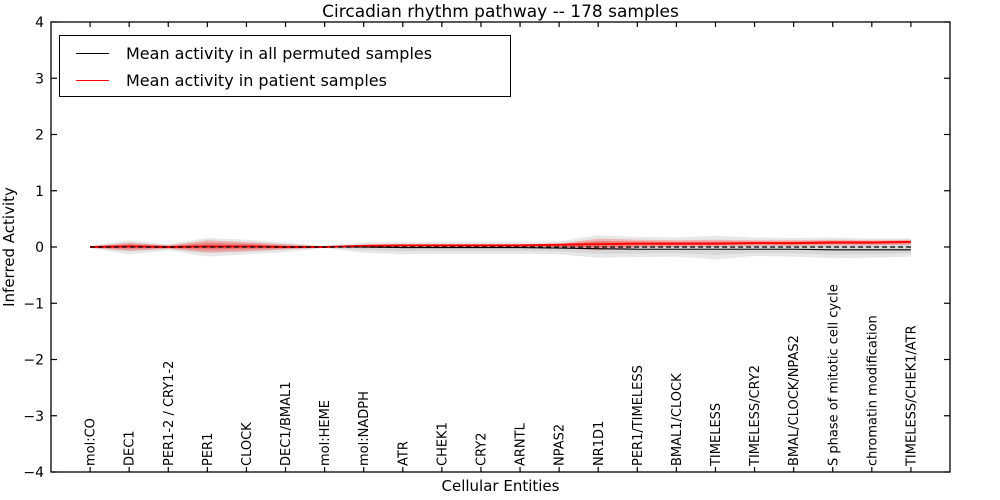 This screenshot has width=1000, height=500. Describe the element at coordinates (9, 247) in the screenshot. I see `y-axis-title: Inferred Activity` at that location.